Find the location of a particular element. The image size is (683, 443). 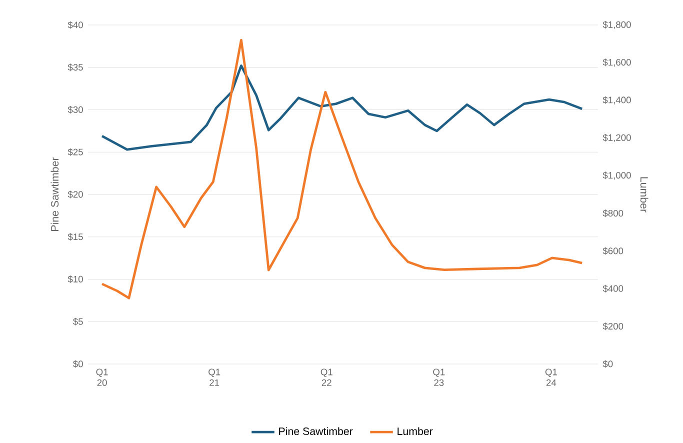

legend-label: Lumber is located at coordinates (415, 431).